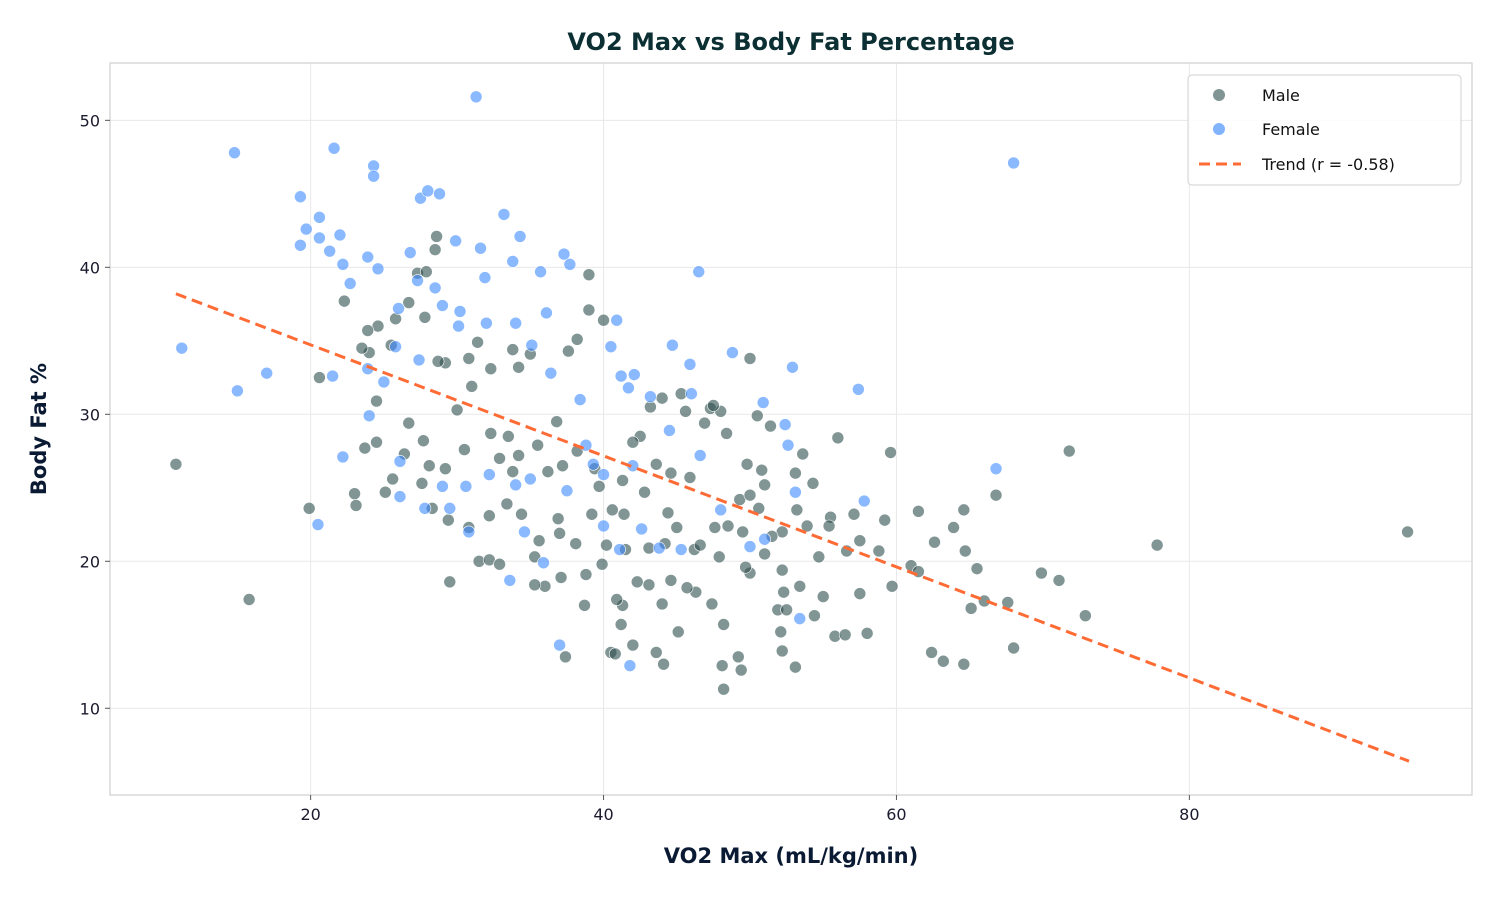  What do you see at coordinates (1328, 164) in the screenshot?
I see `legend-label-trend: Trend (r = -0.58)` at bounding box center [1328, 164].